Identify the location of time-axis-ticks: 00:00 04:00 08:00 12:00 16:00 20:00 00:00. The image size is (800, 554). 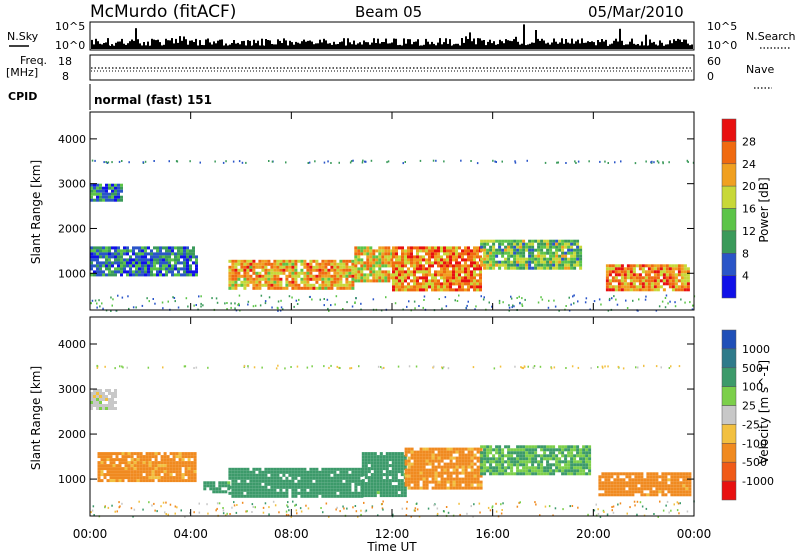
(392, 534).